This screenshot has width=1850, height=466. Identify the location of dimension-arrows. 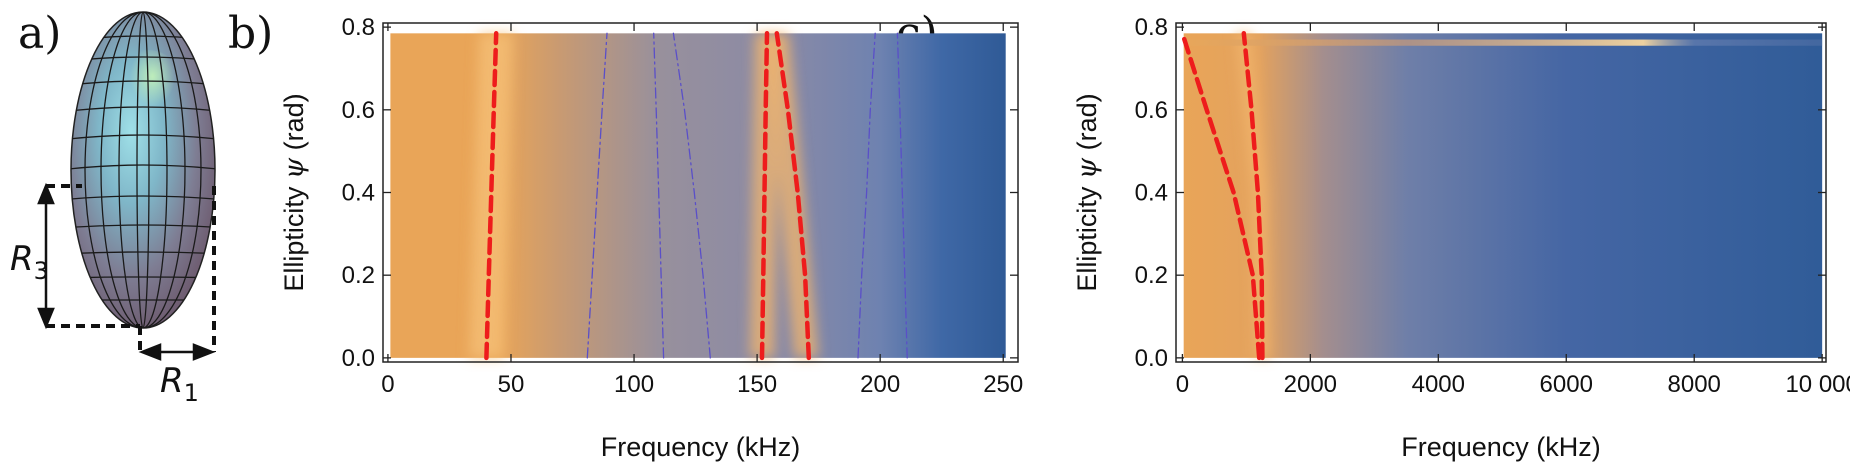
(126, 271).